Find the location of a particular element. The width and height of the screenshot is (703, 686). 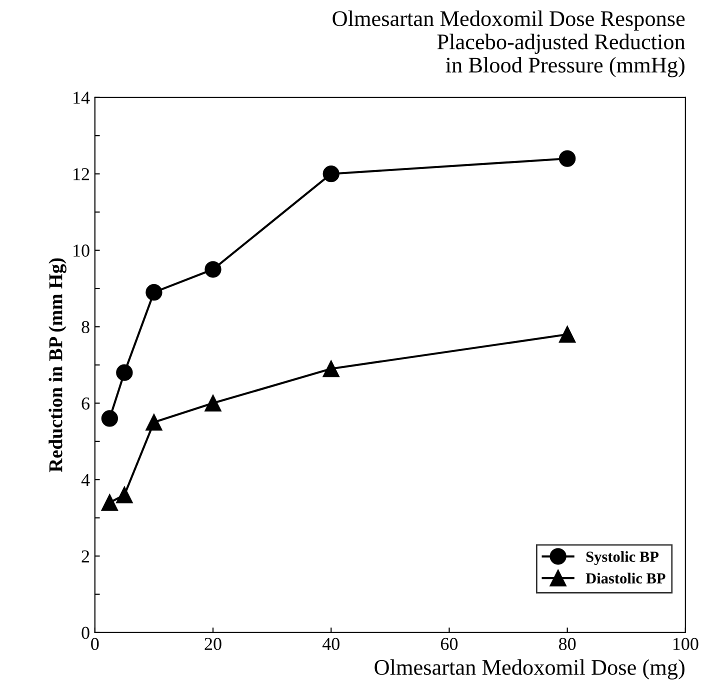

y-tick-label: 4 is located at coordinates (85, 480).